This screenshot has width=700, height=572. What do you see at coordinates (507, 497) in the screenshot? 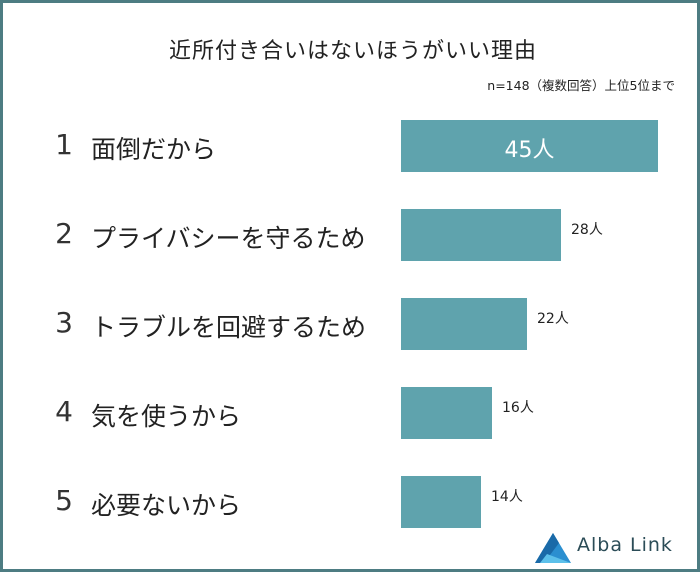
I see `value-label: 14人` at bounding box center [507, 497].